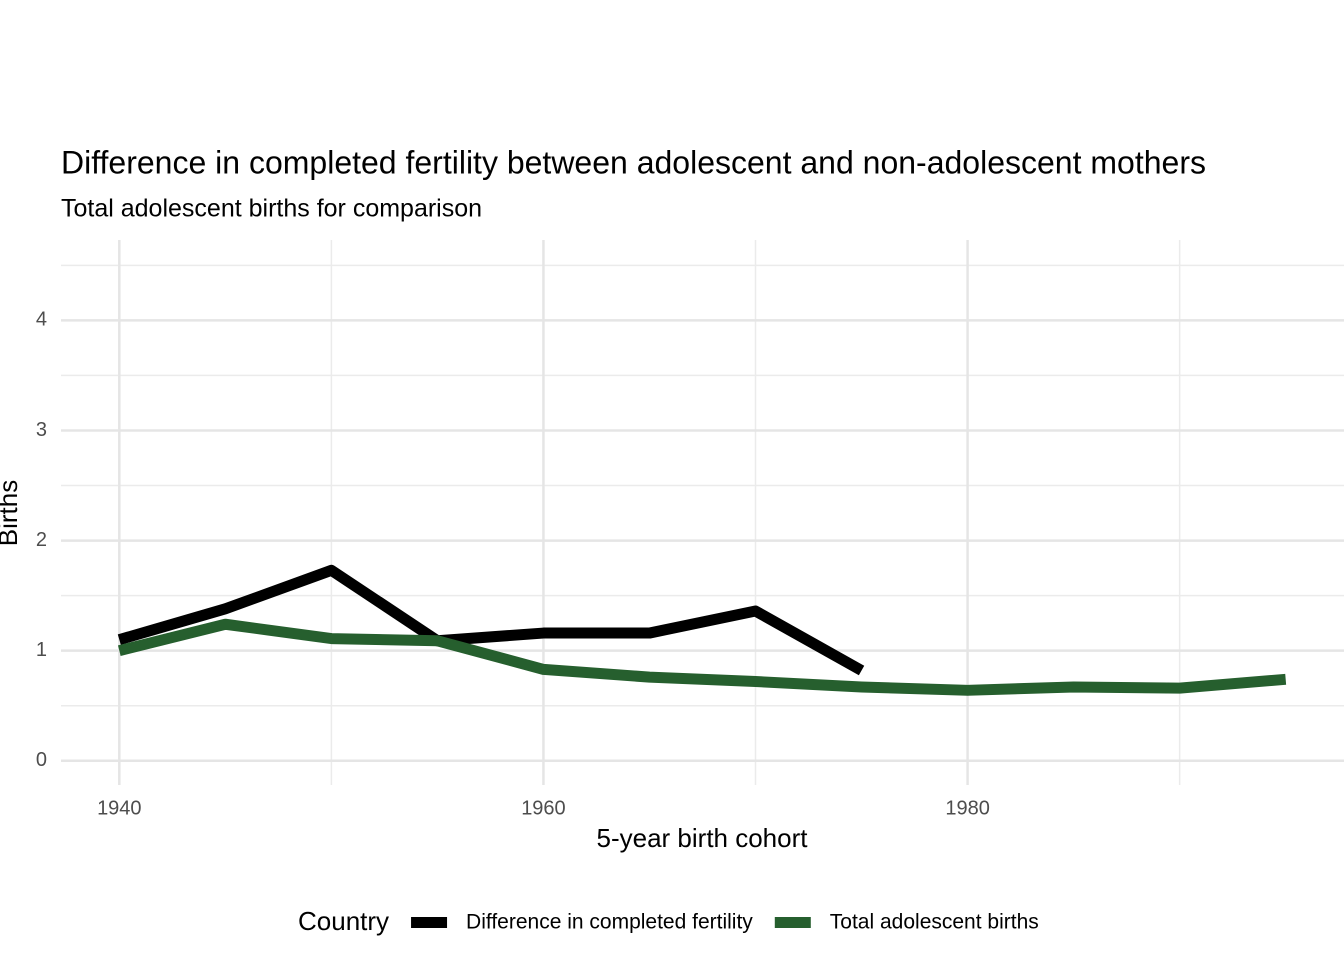 Image resolution: width=1344 pixels, height=960 pixels. Describe the element at coordinates (41, 540) in the screenshot. I see `y-tick-label: 2` at that location.